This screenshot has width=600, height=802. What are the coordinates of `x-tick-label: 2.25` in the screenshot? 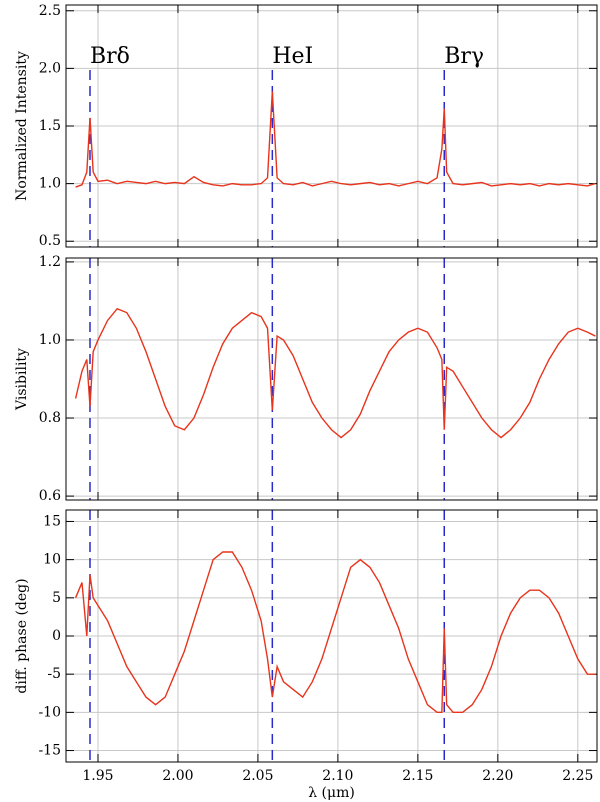 It's located at (577, 776).